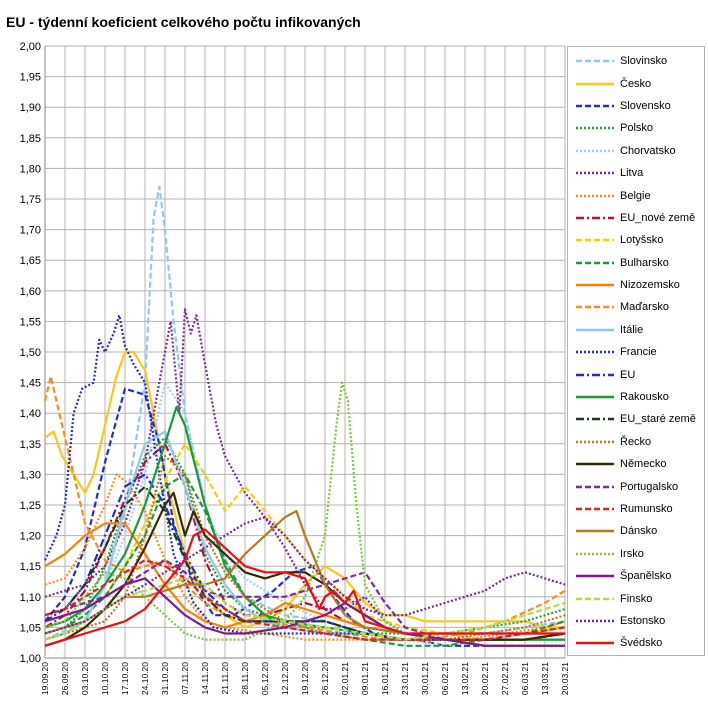 This screenshot has height=706, width=708. What do you see at coordinates (525, 678) in the screenshot?
I see `x-tick-label: 06.03.21` at bounding box center [525, 678].